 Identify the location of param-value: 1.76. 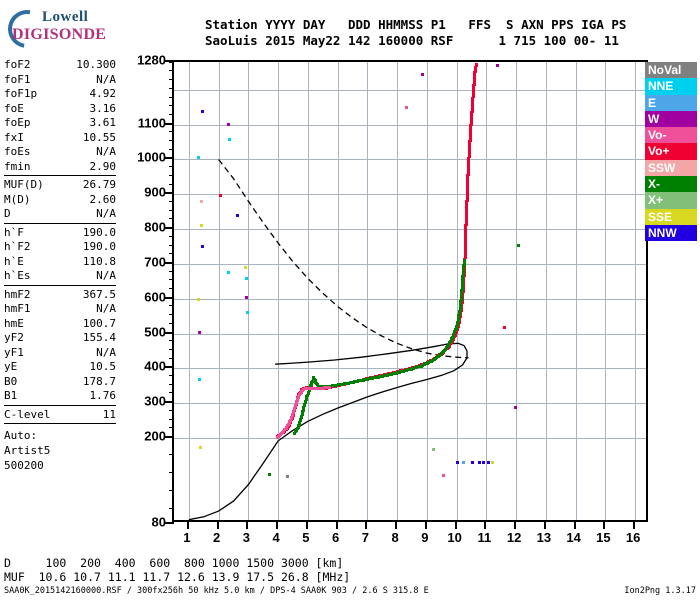
(103, 395).